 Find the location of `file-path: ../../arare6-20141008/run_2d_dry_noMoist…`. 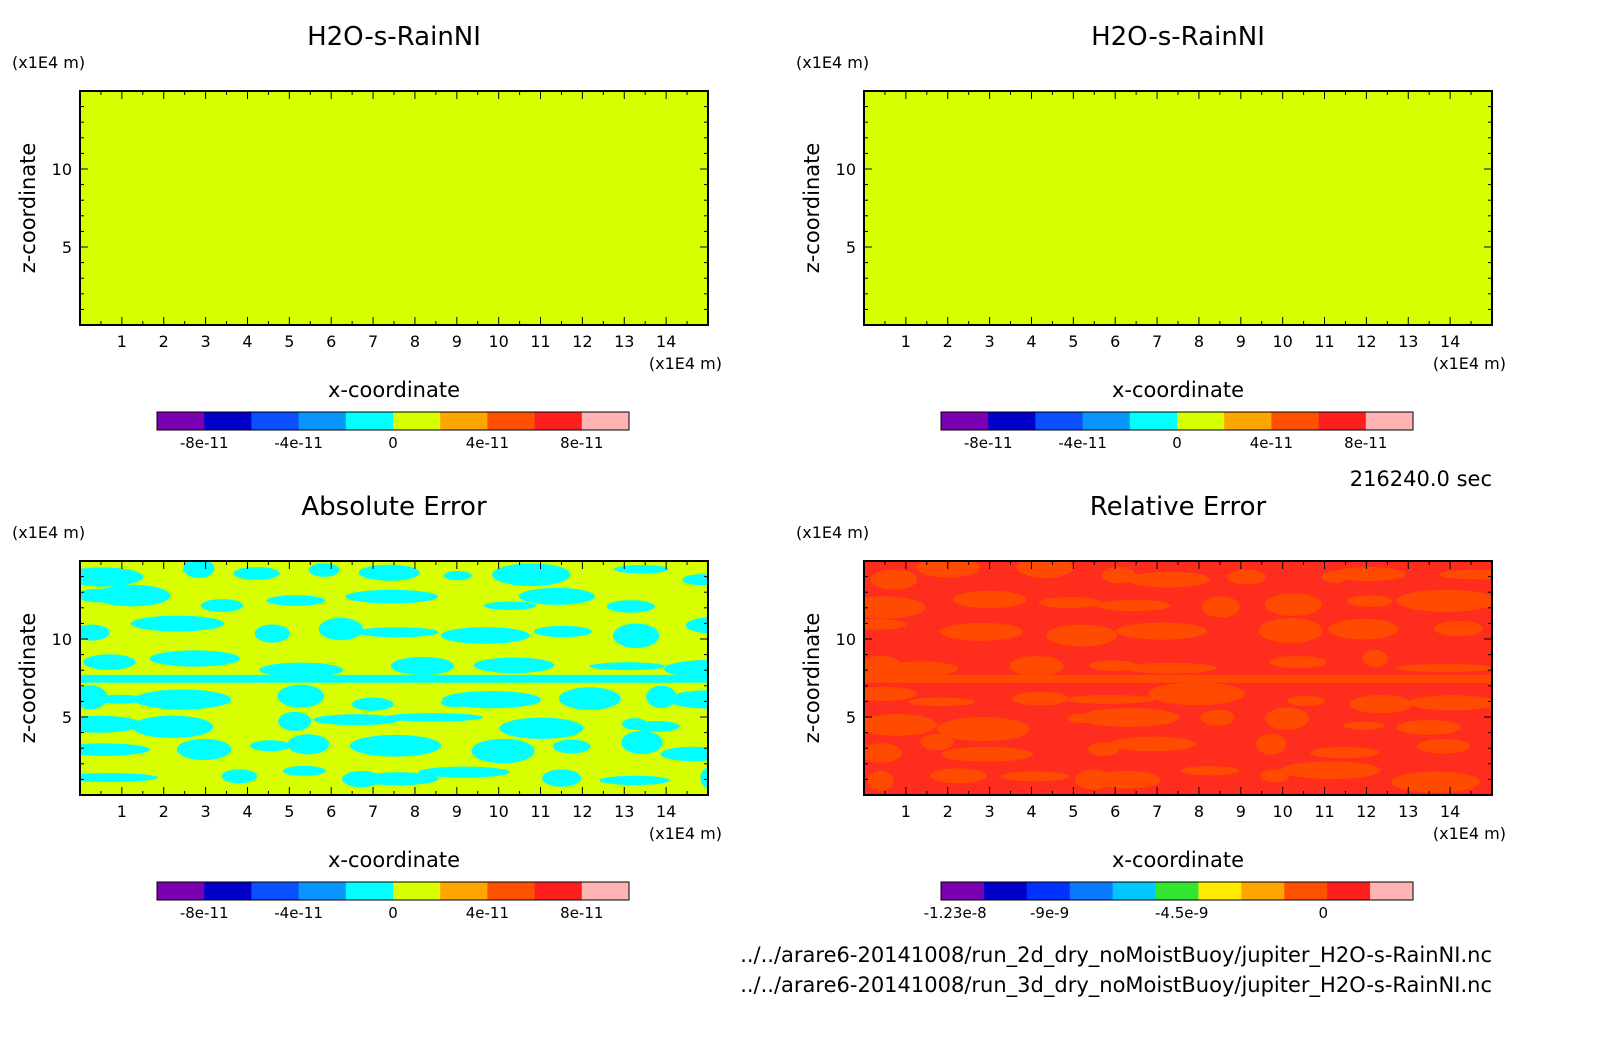

file-path: ../../arare6-20141008/run_2d_dry_noMoist… is located at coordinates (1116, 955).